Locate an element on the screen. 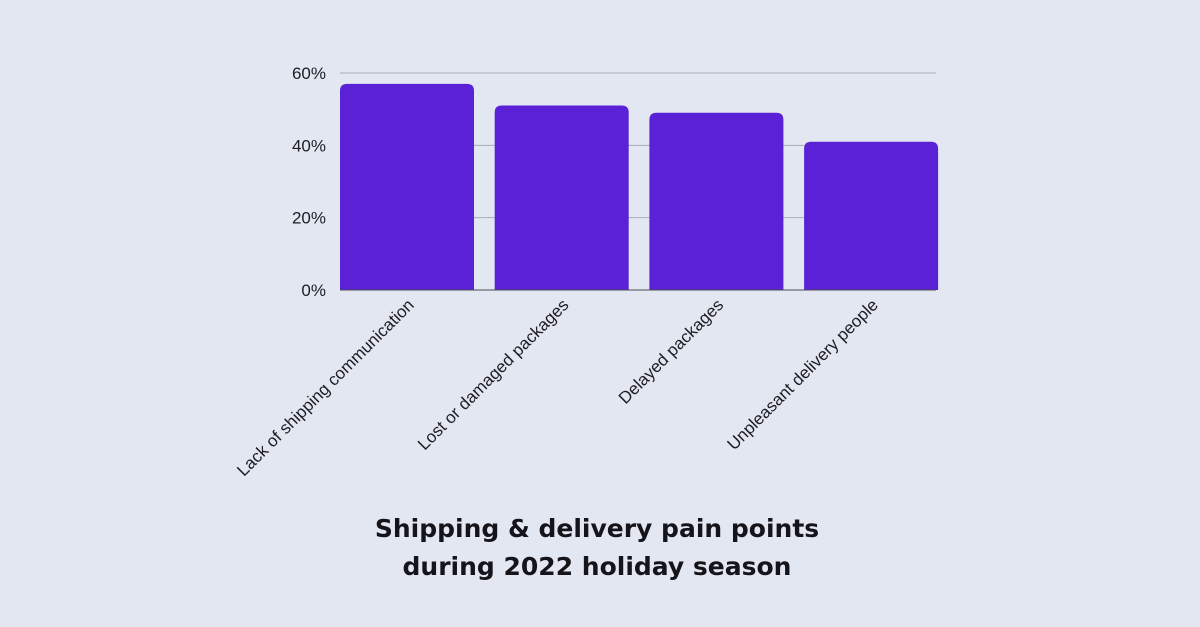 This screenshot has height=627, width=1200. x-category-label: Delayed packages is located at coordinates (671, 351).